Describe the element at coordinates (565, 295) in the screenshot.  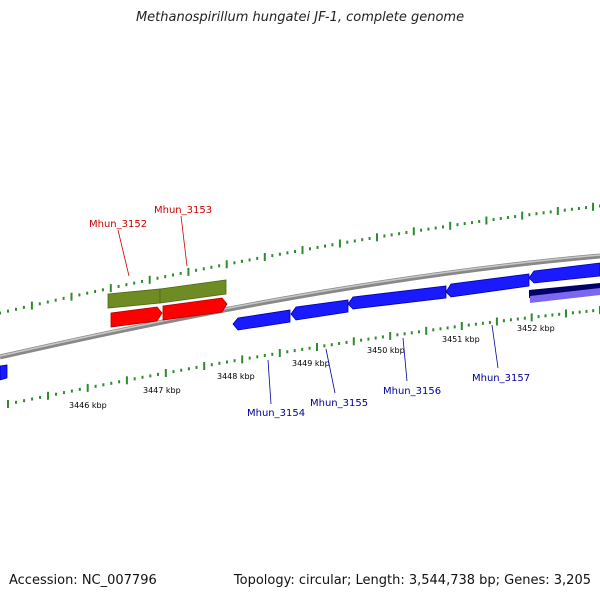
I see `violet-track-segment` at that location.